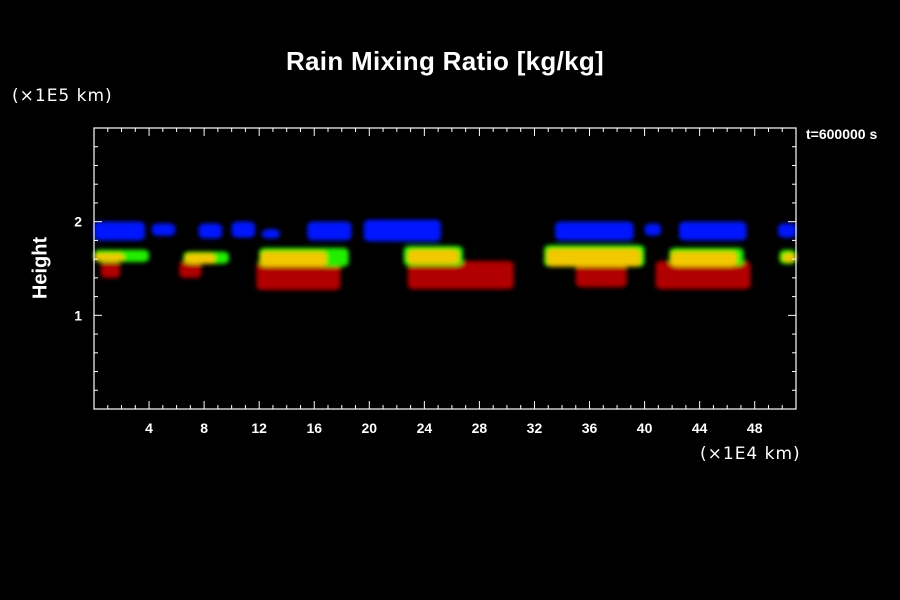 The height and width of the screenshot is (600, 900). What do you see at coordinates (445, 61) in the screenshot?
I see `chart-title: Rain Mixing Ratio [kg/kg]` at bounding box center [445, 61].